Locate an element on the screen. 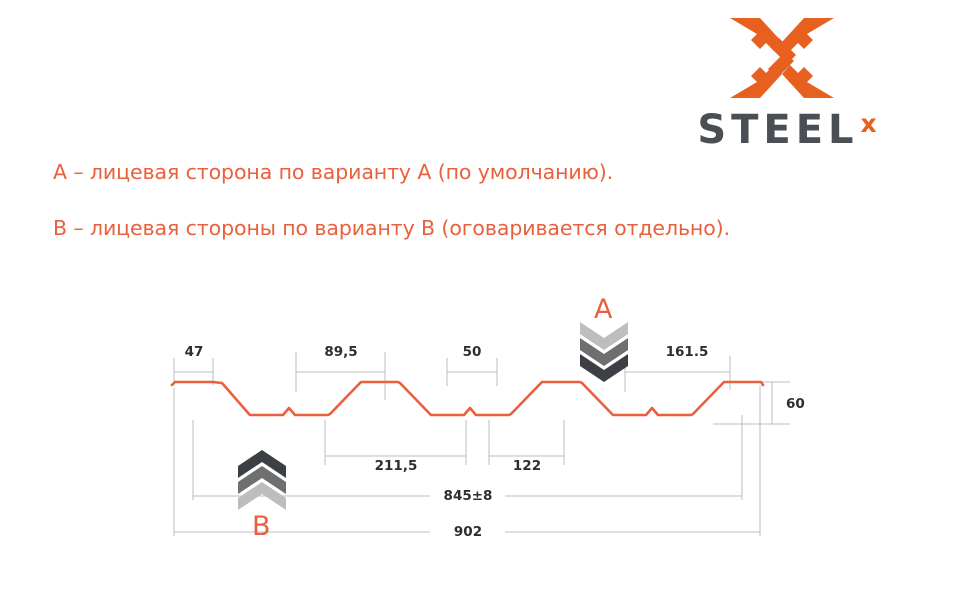 Image resolution: width=970 pixels, height=597 pixels. dim-label-crest-width-left: 47 is located at coordinates (194, 352).